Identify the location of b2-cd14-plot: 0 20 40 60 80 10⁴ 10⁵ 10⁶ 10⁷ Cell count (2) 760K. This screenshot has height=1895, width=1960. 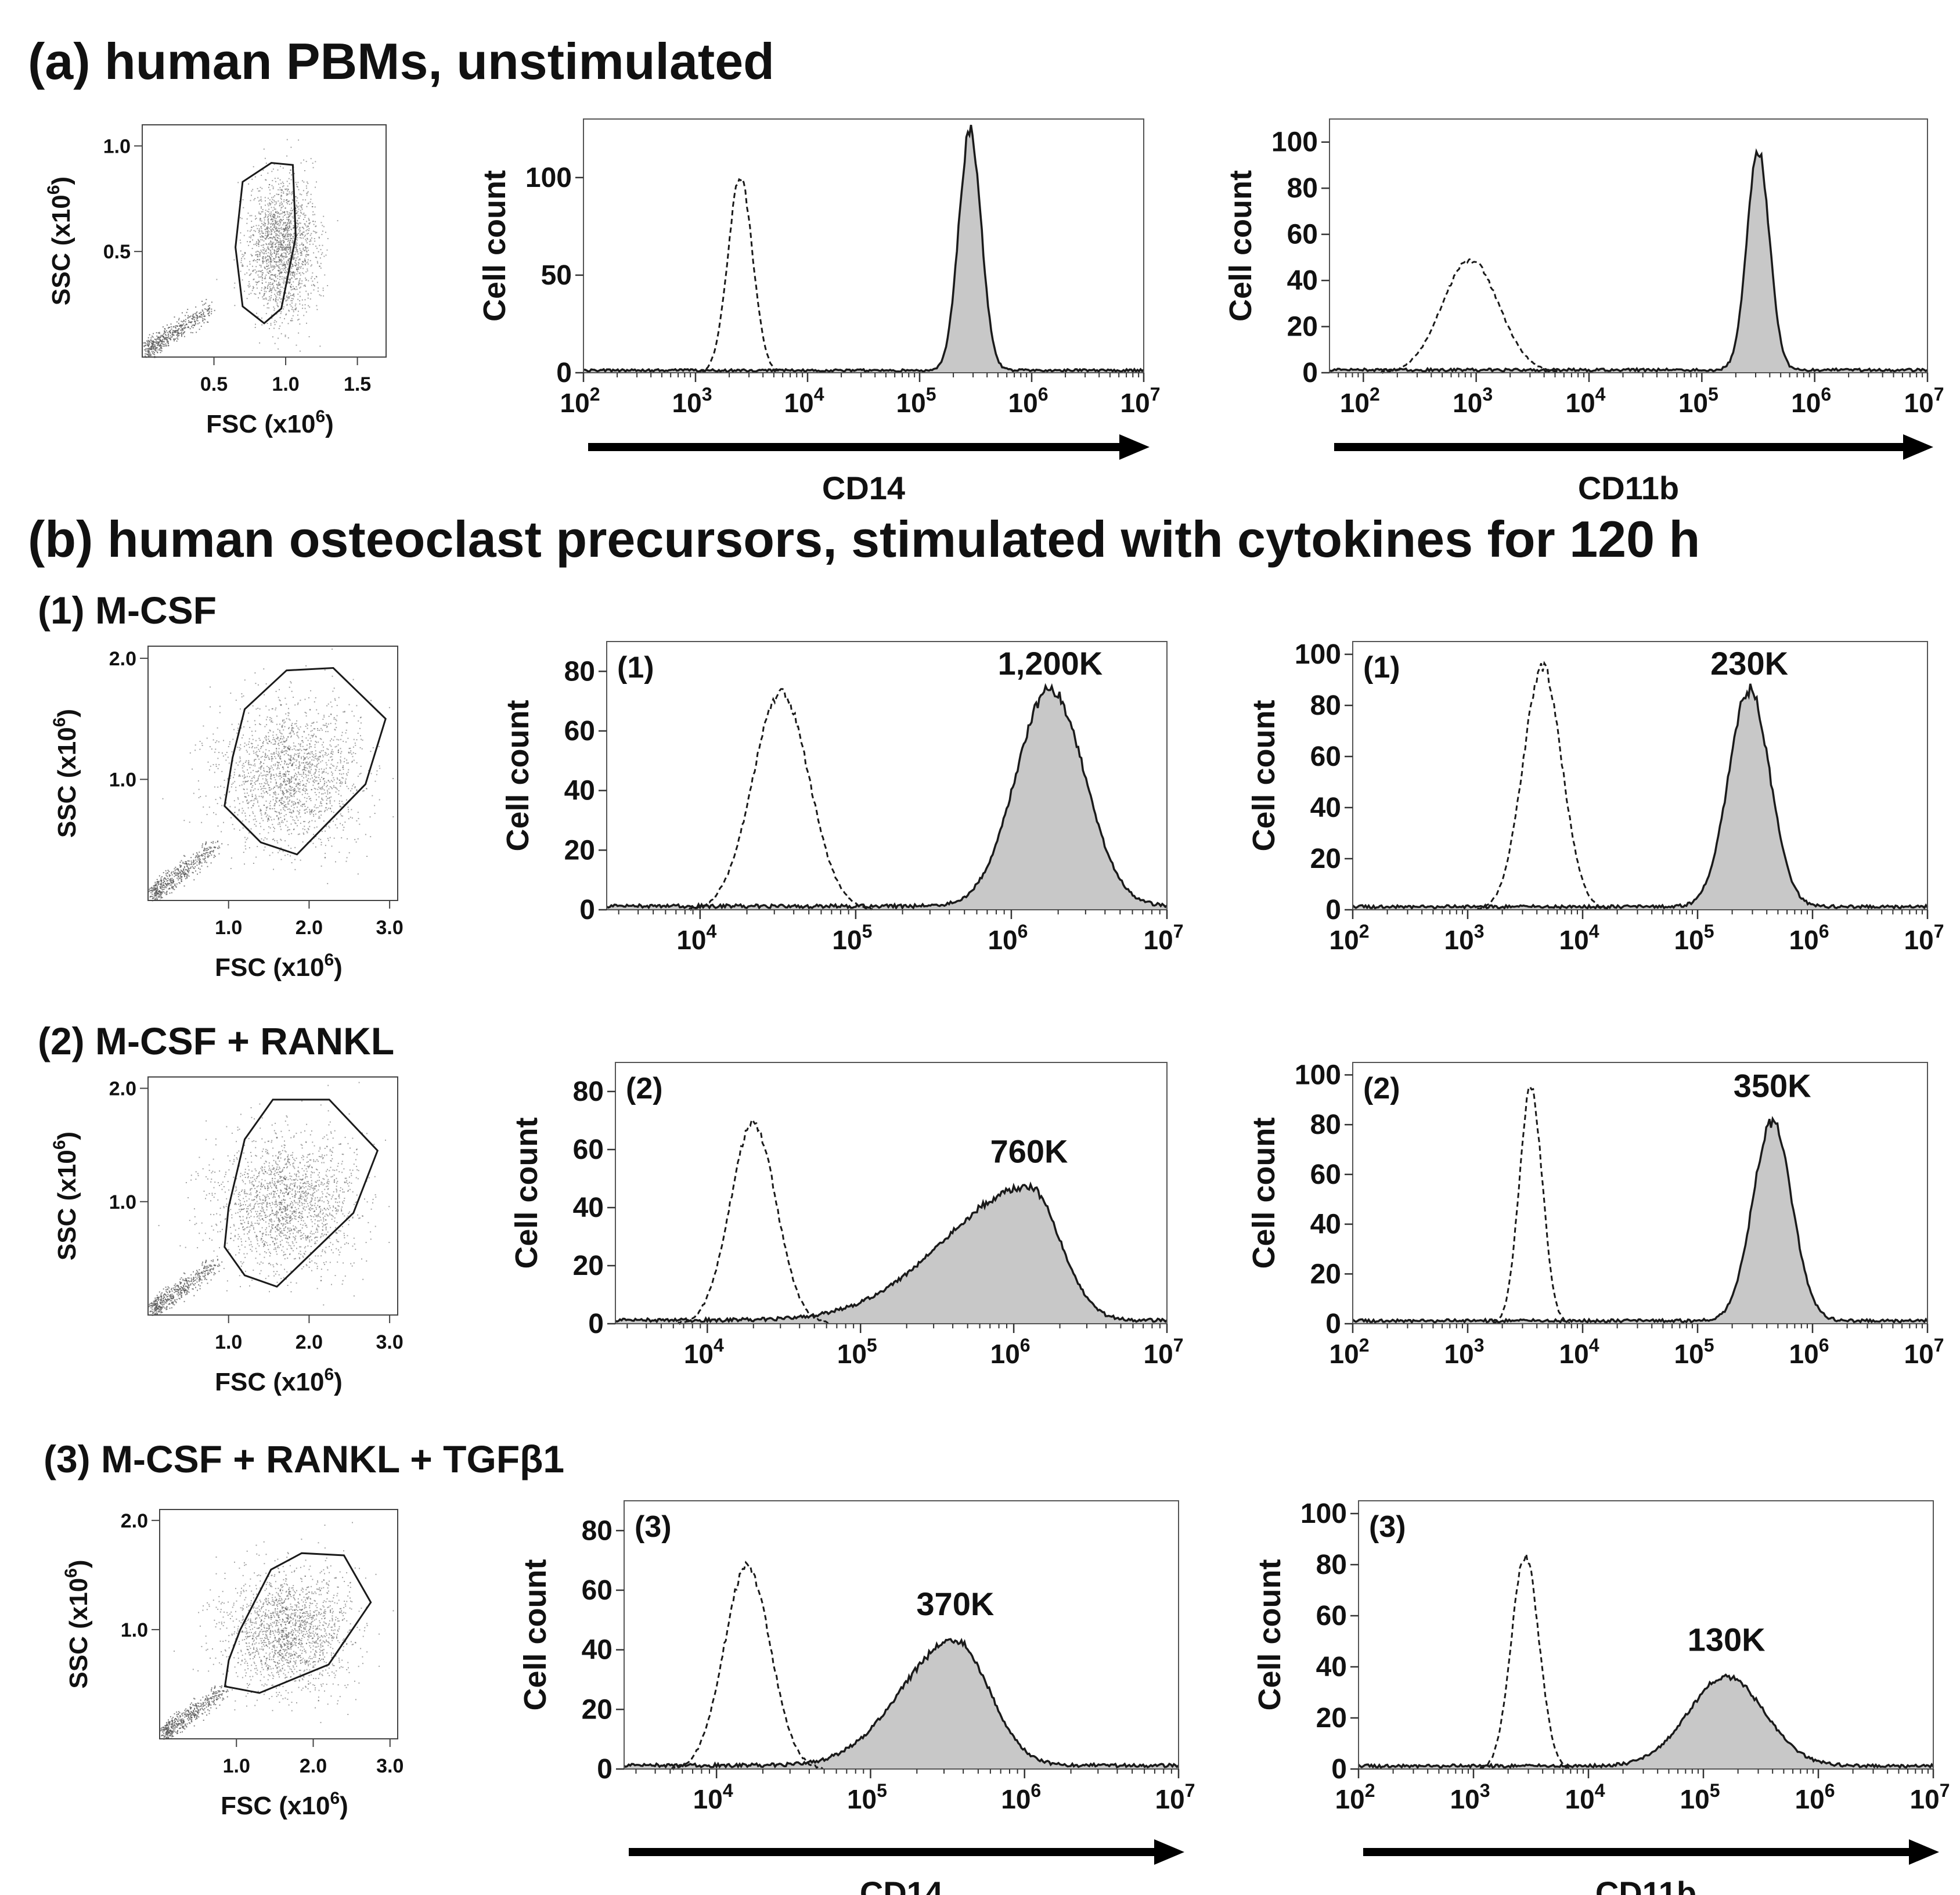
(846, 1215).